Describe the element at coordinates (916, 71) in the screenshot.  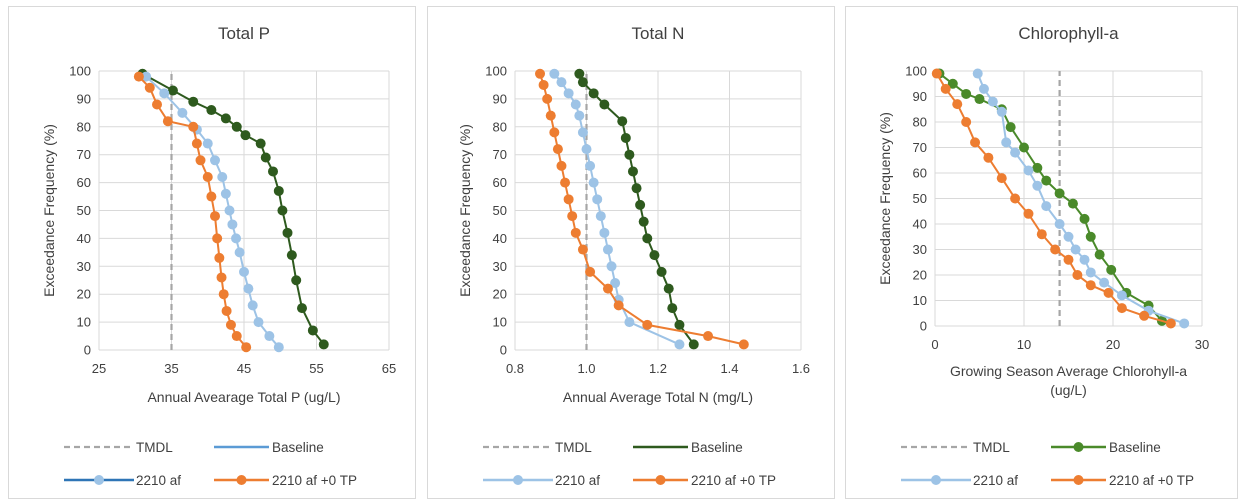
I see `y-tick-label: 100` at that location.